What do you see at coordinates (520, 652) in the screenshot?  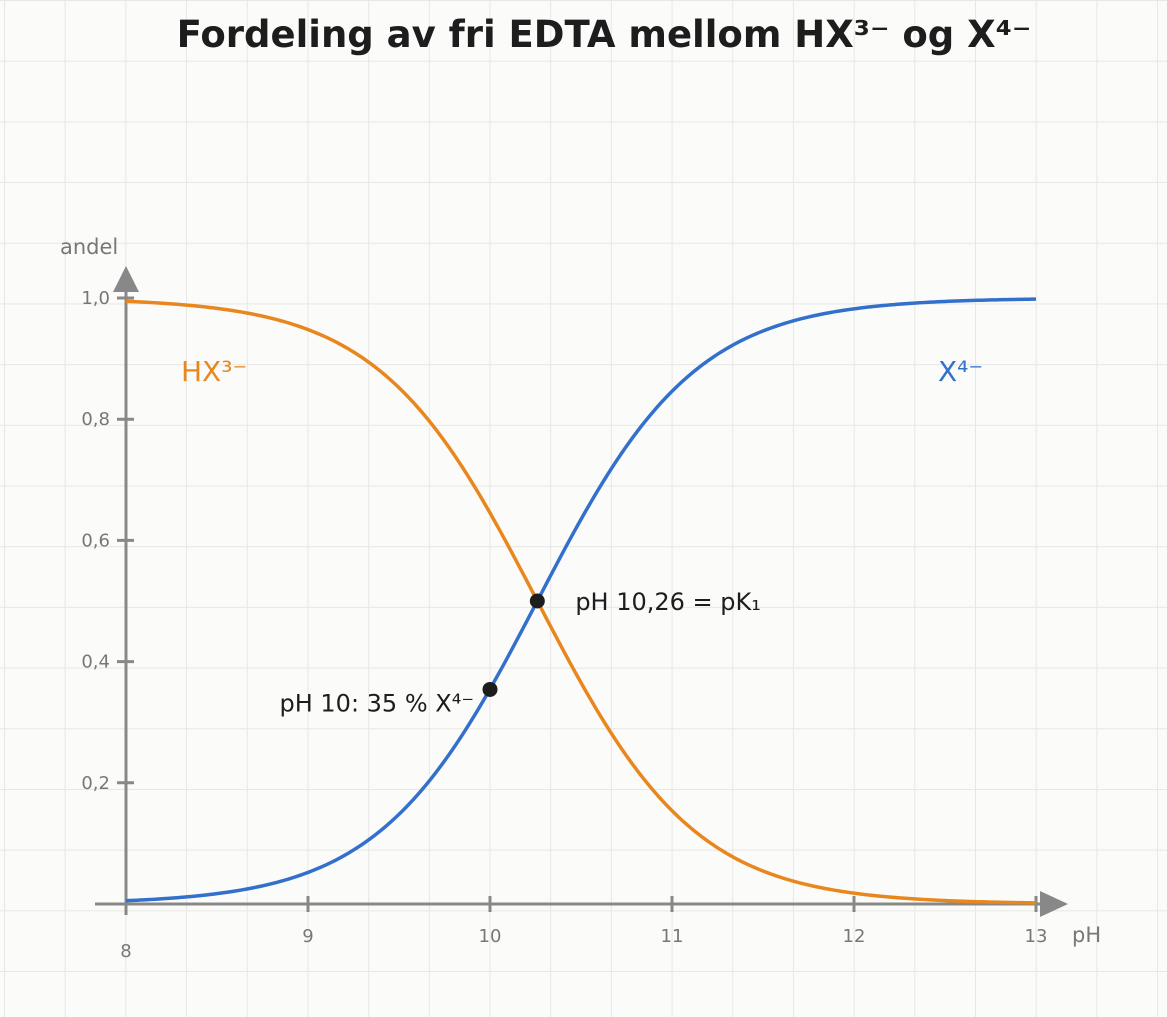 I see `annotations: pH 10,26 = pK₁ pH 10: 35 % X⁴⁻` at bounding box center [520, 652].